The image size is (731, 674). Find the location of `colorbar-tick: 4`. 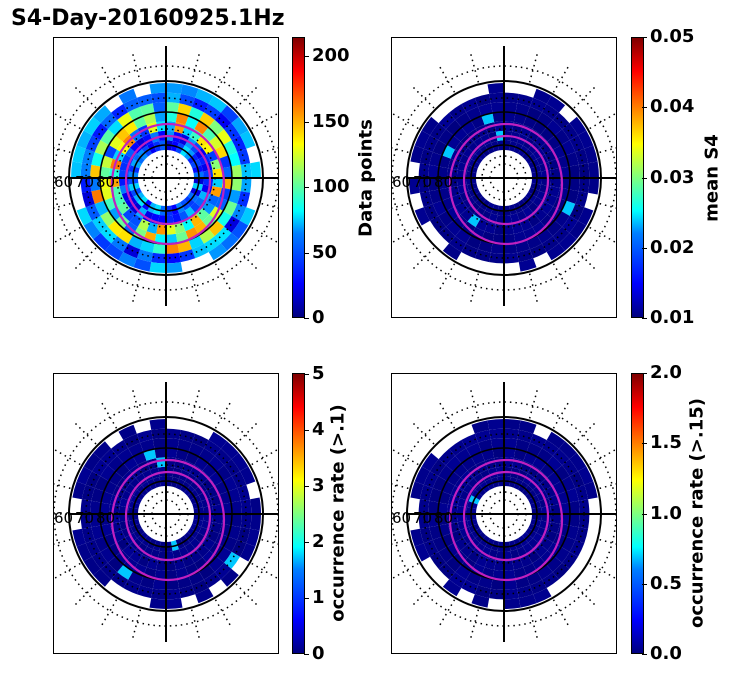

colorbar-tick: 4 is located at coordinates (314, 429).